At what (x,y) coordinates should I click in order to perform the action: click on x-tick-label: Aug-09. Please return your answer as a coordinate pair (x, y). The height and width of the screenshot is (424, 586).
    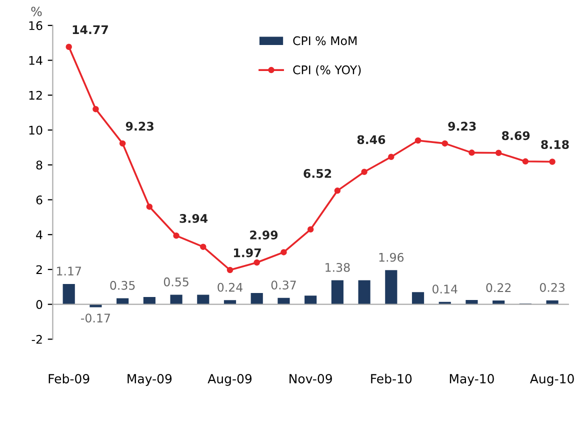
    Looking at the image, I should click on (230, 380).